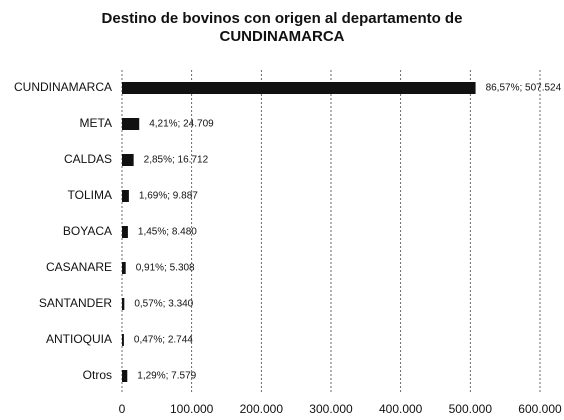  Describe the element at coordinates (192, 409) in the screenshot. I see `x-tick-label: 100.000` at that location.